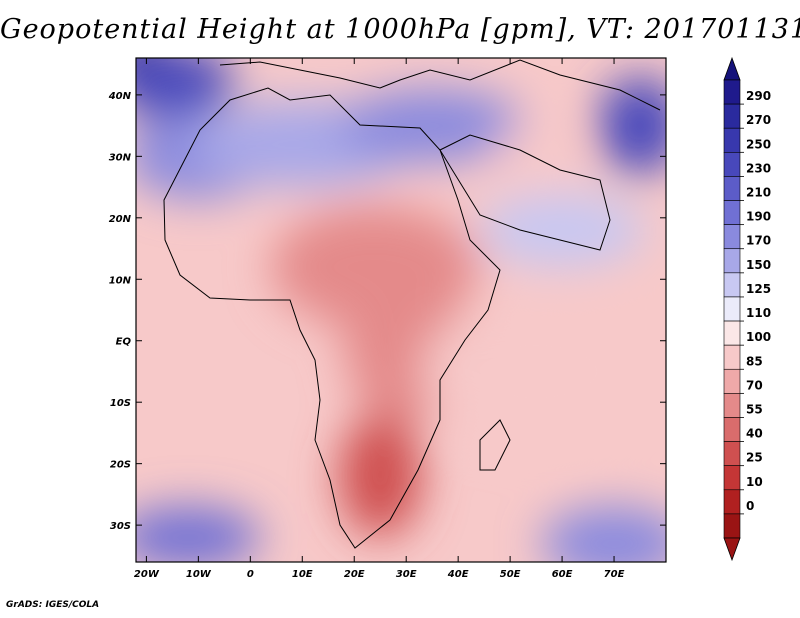 The image size is (800, 618). I want to click on colorbar-label: 230, so click(758, 168).